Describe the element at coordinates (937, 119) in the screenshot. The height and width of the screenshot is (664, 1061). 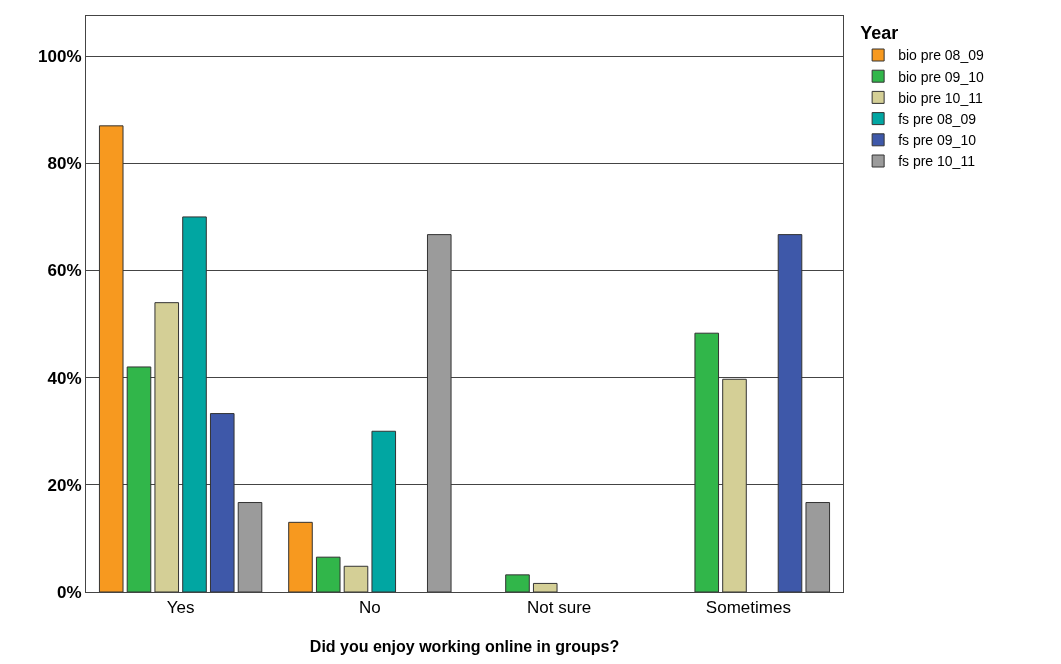
I see `legend-label: fs pre 08_09` at that location.